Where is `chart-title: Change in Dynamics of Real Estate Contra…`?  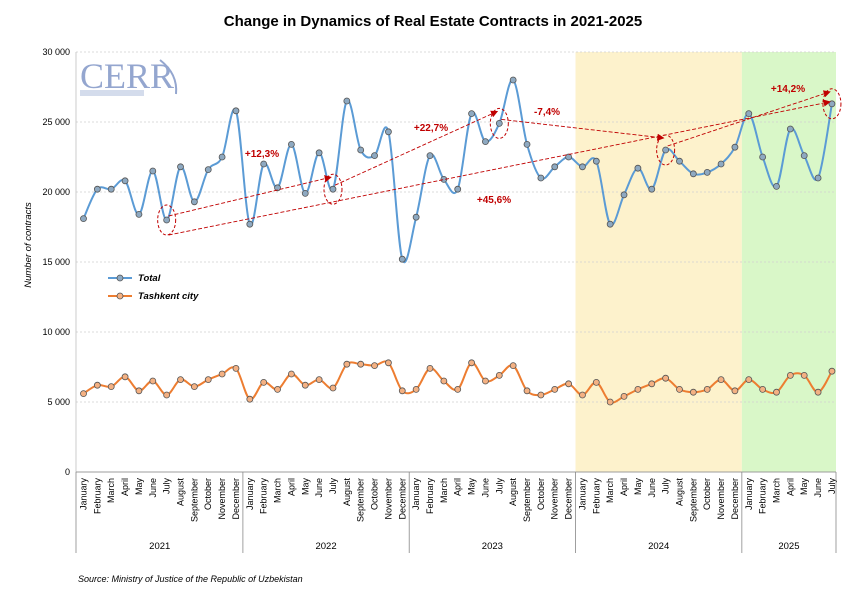 chart-title: Change in Dynamics of Real Estate Contra… is located at coordinates (433, 21).